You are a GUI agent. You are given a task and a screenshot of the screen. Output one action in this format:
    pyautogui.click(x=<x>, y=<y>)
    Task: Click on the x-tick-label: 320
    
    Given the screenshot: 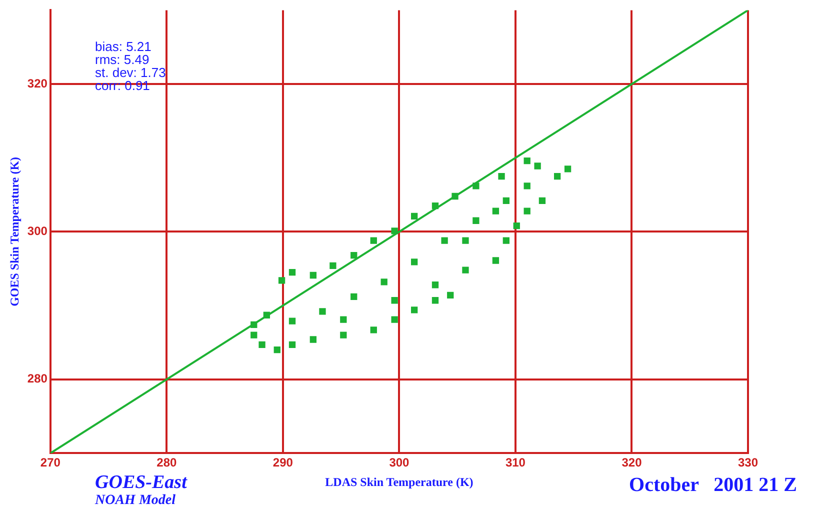 What is the action you would take?
    pyautogui.click(x=632, y=463)
    